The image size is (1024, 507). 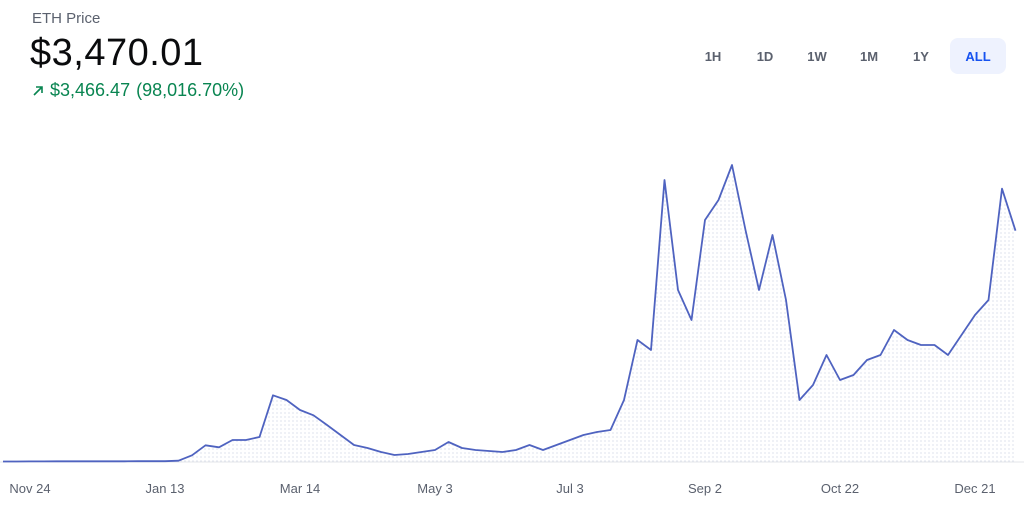 I want to click on x-tick-label: Sep 2, so click(x=705, y=488).